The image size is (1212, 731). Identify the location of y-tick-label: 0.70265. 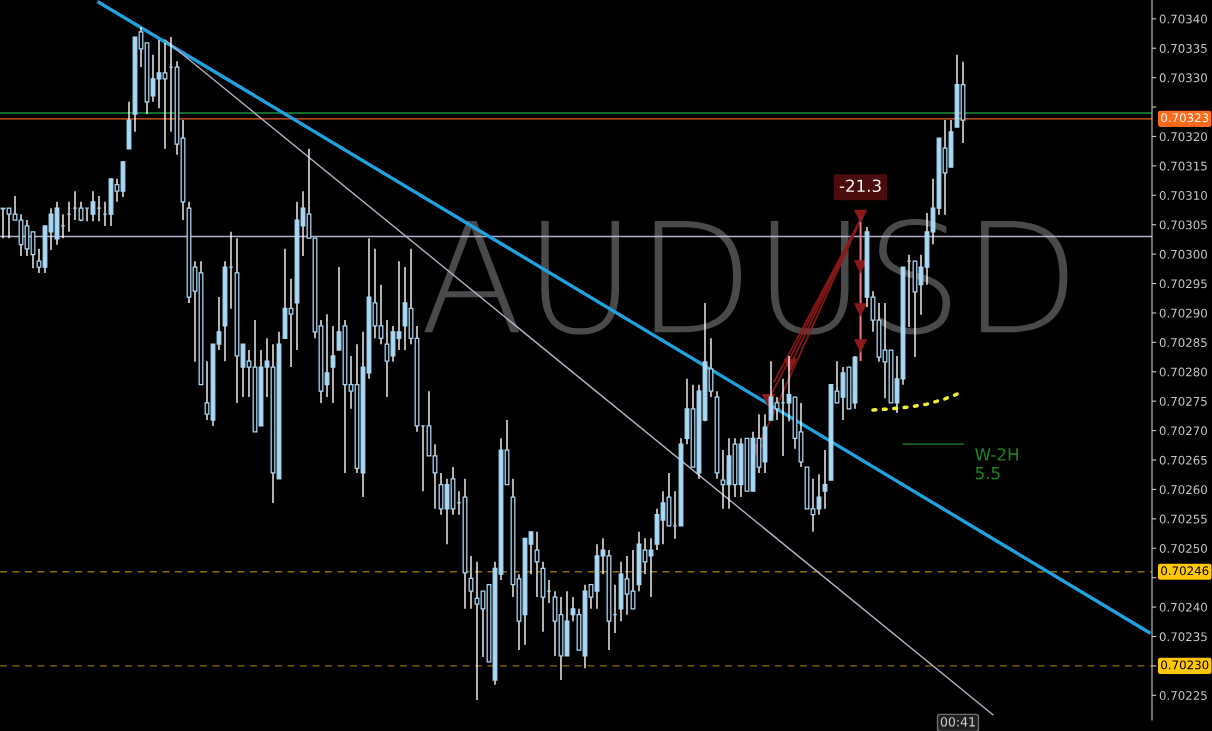
(1183, 460).